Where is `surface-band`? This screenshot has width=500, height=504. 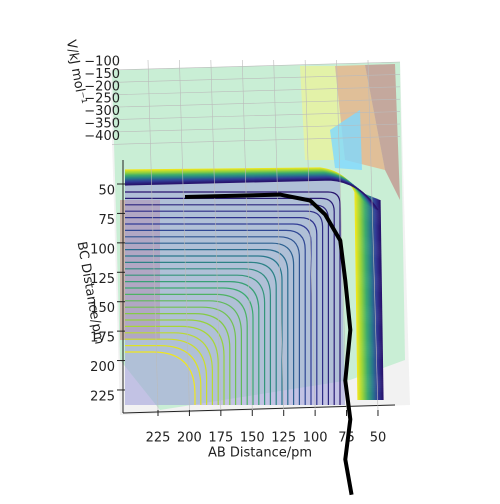 surface-band is located at coordinates (382, 132).